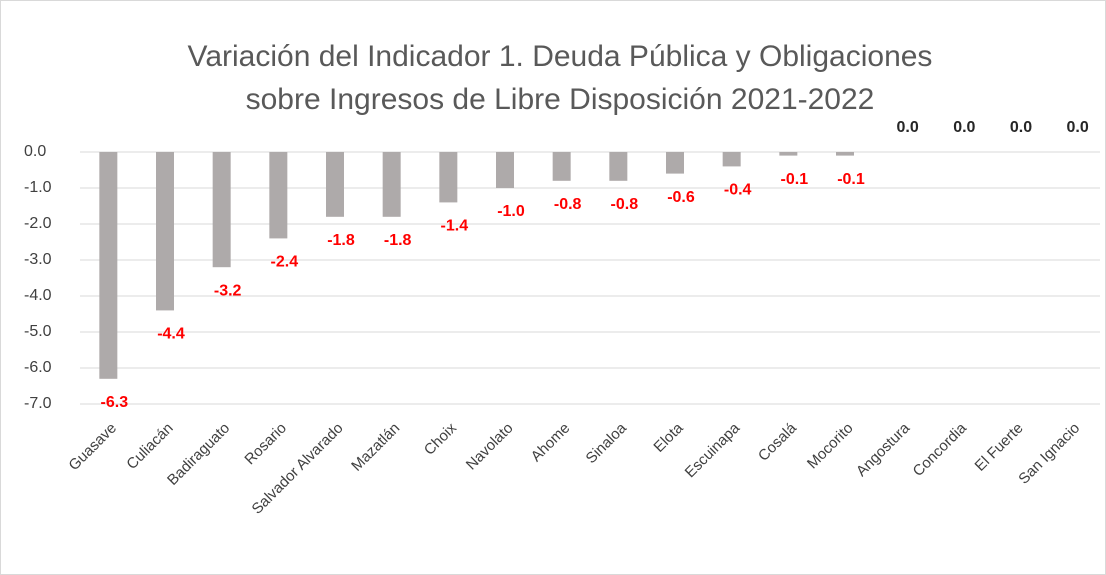 The width and height of the screenshot is (1106, 575). What do you see at coordinates (38, 259) in the screenshot?
I see `y-tick-label: -3.0` at bounding box center [38, 259].